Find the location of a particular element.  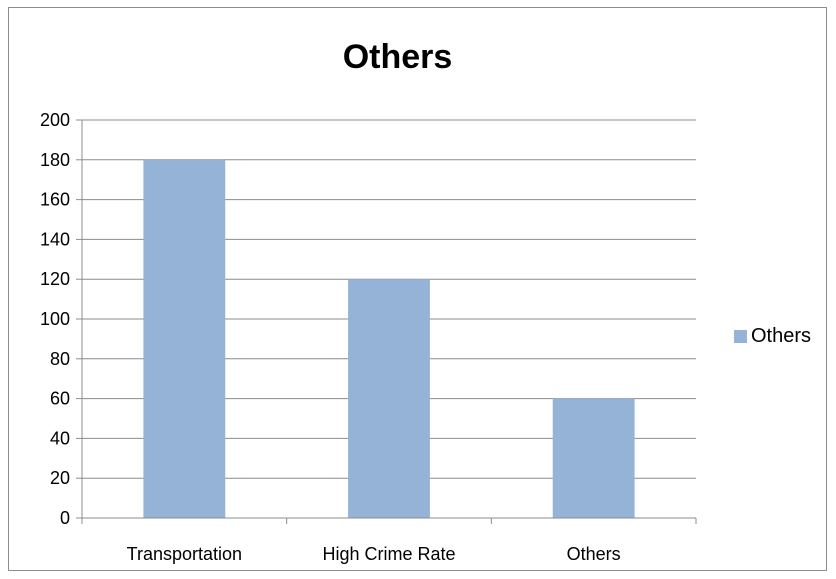

y-tick-label: 20 is located at coordinates (60, 478).